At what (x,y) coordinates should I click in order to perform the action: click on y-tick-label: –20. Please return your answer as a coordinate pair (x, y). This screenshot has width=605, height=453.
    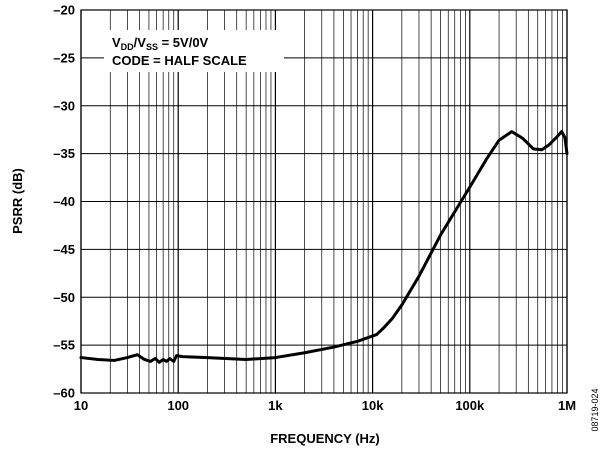
    Looking at the image, I should click on (64, 10).